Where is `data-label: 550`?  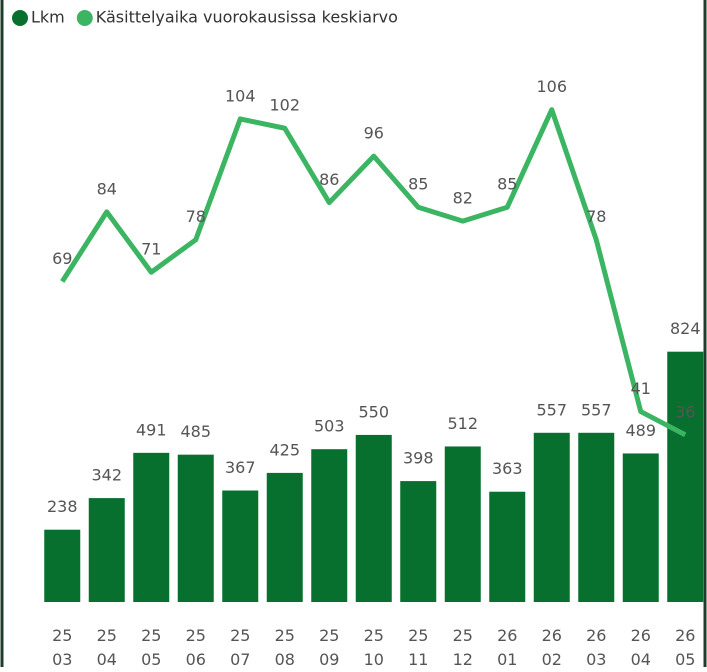
data-label: 550 is located at coordinates (373, 411).